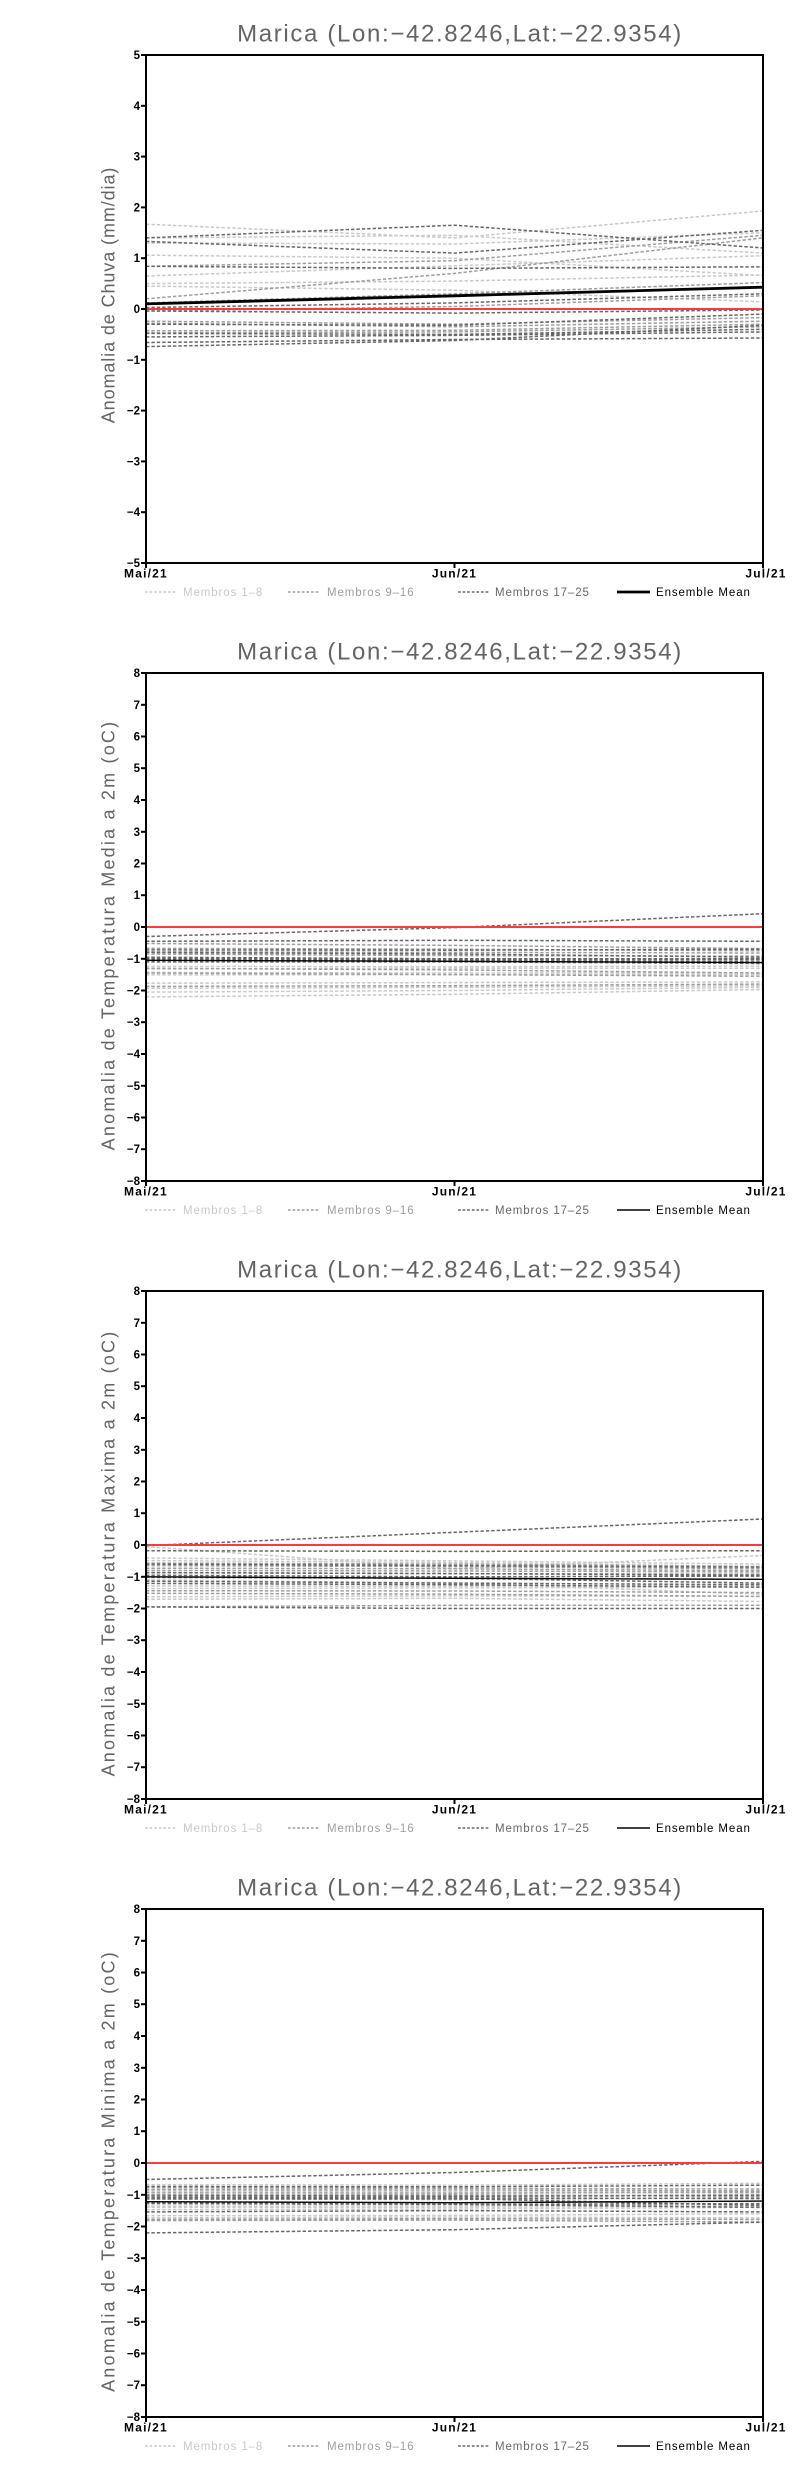 The image size is (800, 2472). I want to click on svg-text: Anomalia de Chuva (mm/dia), so click(109, 295).